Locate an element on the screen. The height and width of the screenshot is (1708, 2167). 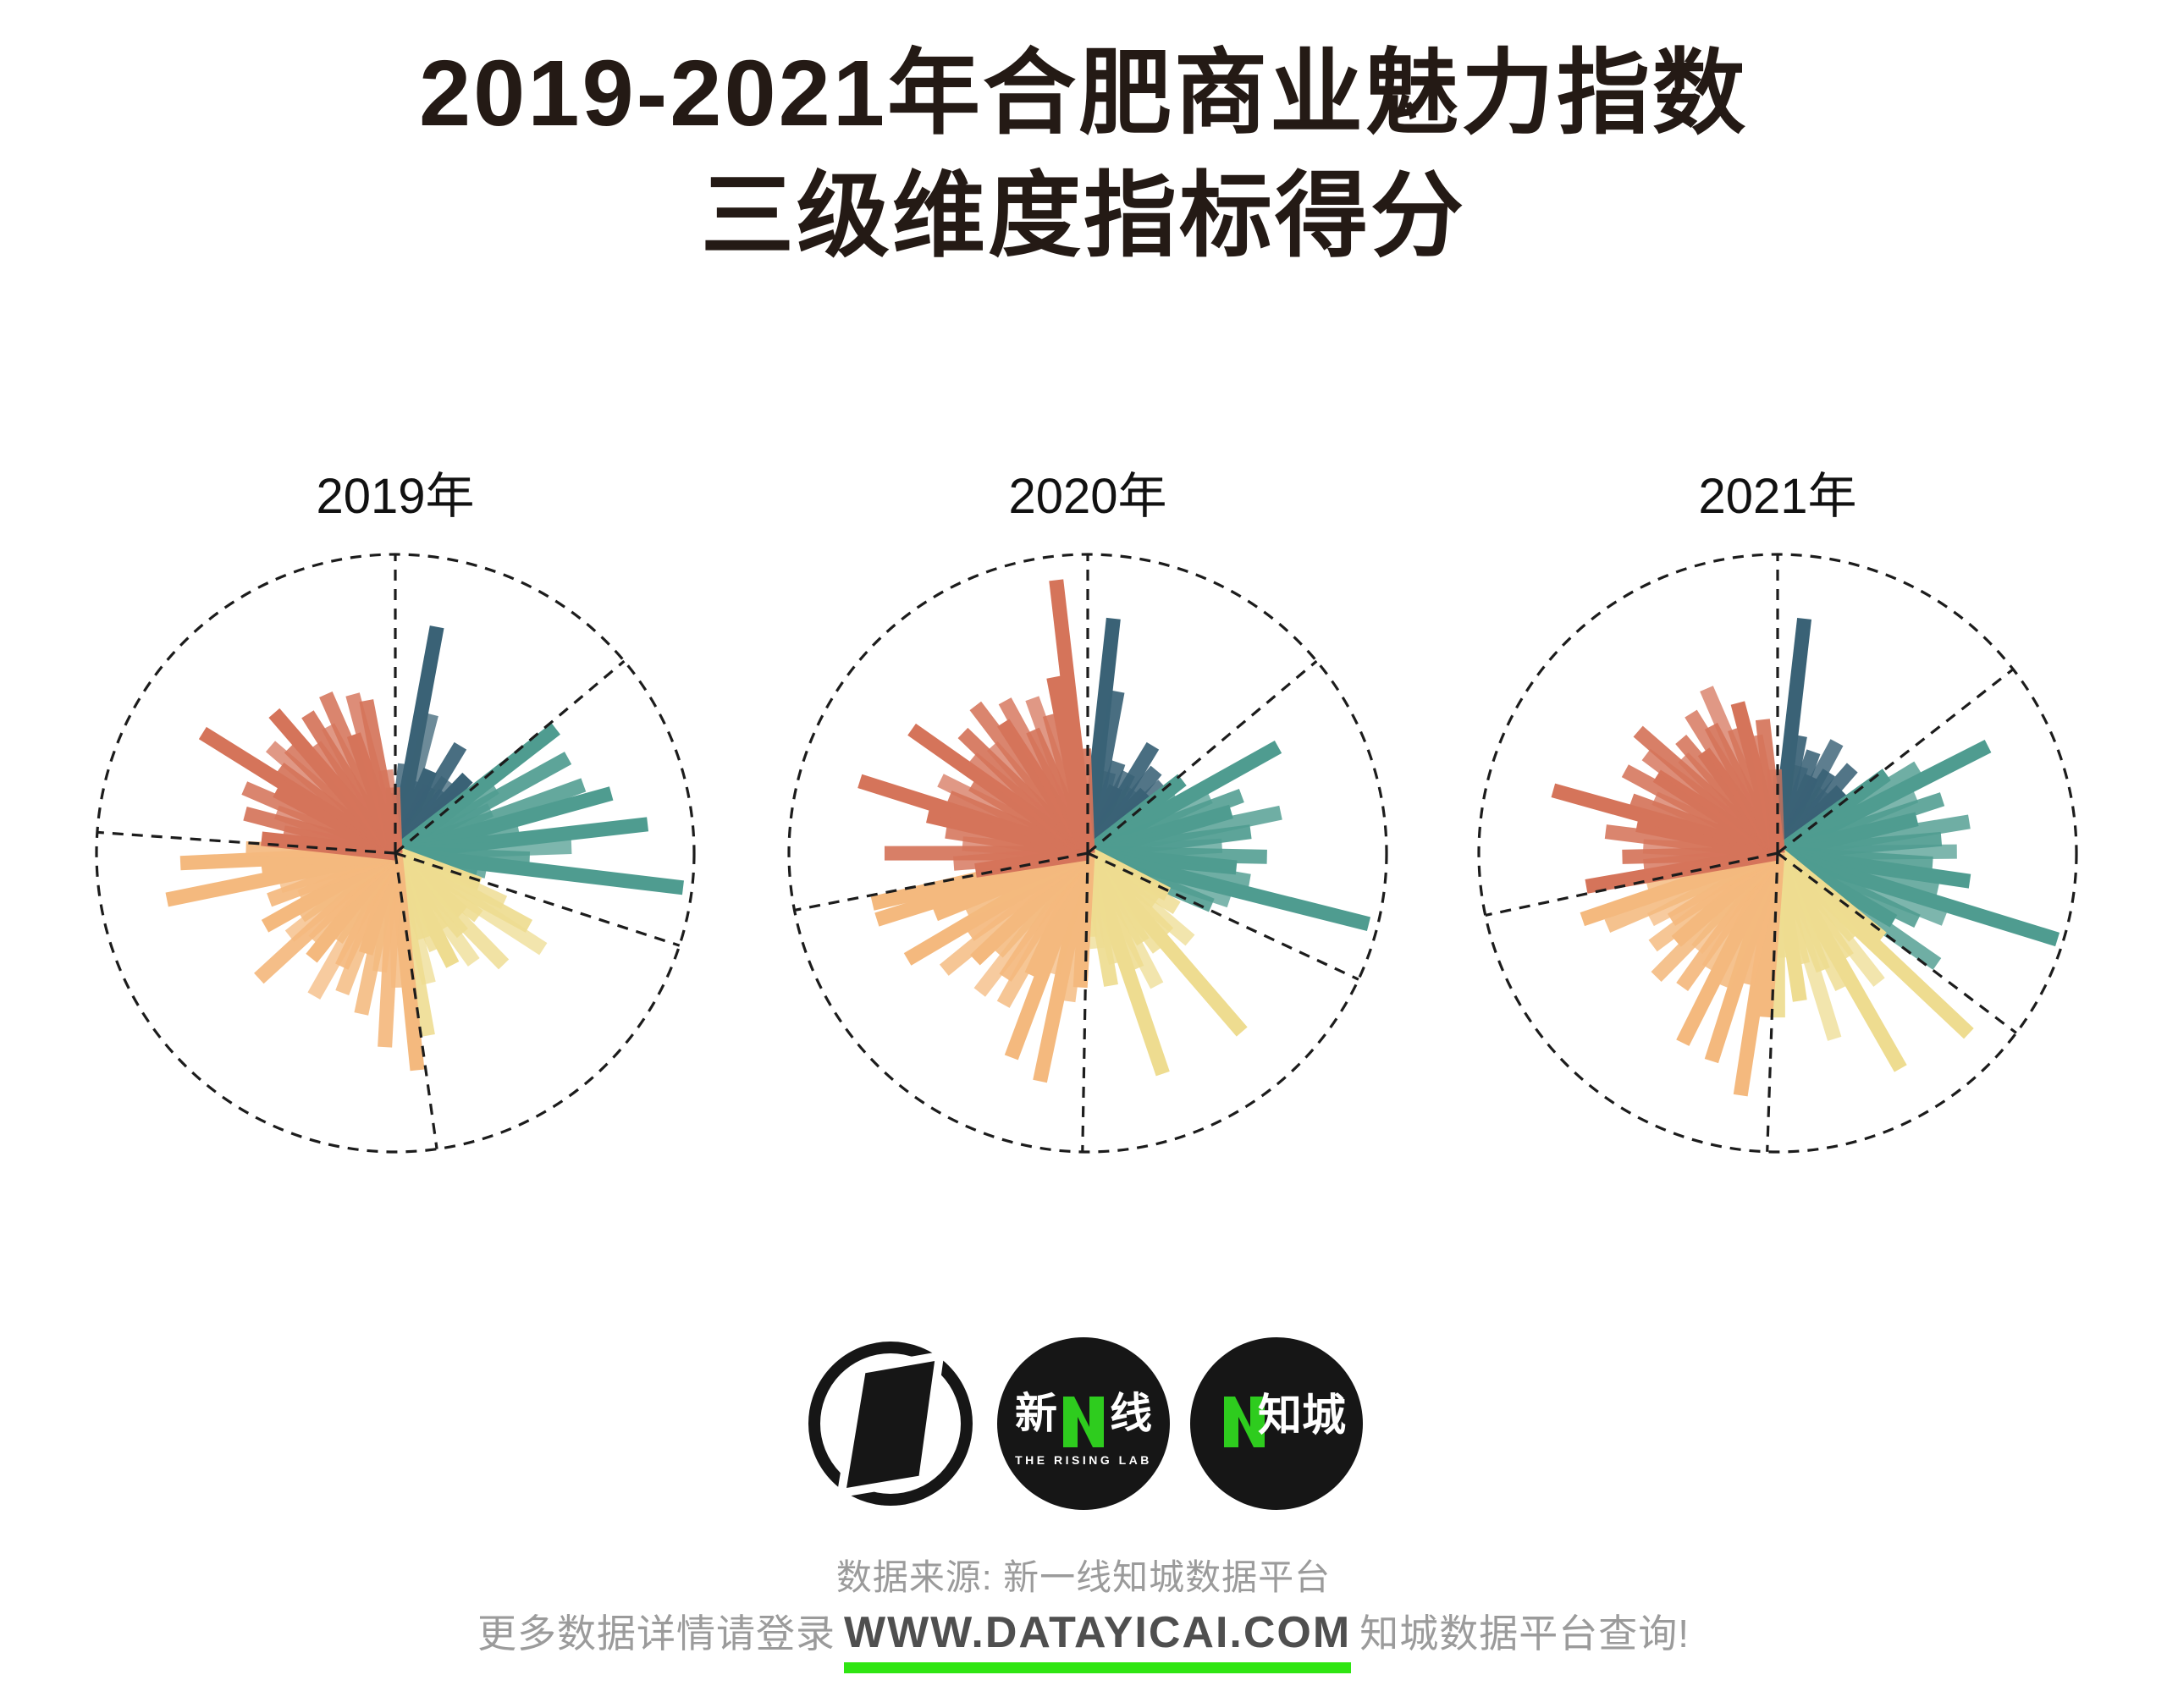
yicai-logo-icon is located at coordinates (890, 1424).